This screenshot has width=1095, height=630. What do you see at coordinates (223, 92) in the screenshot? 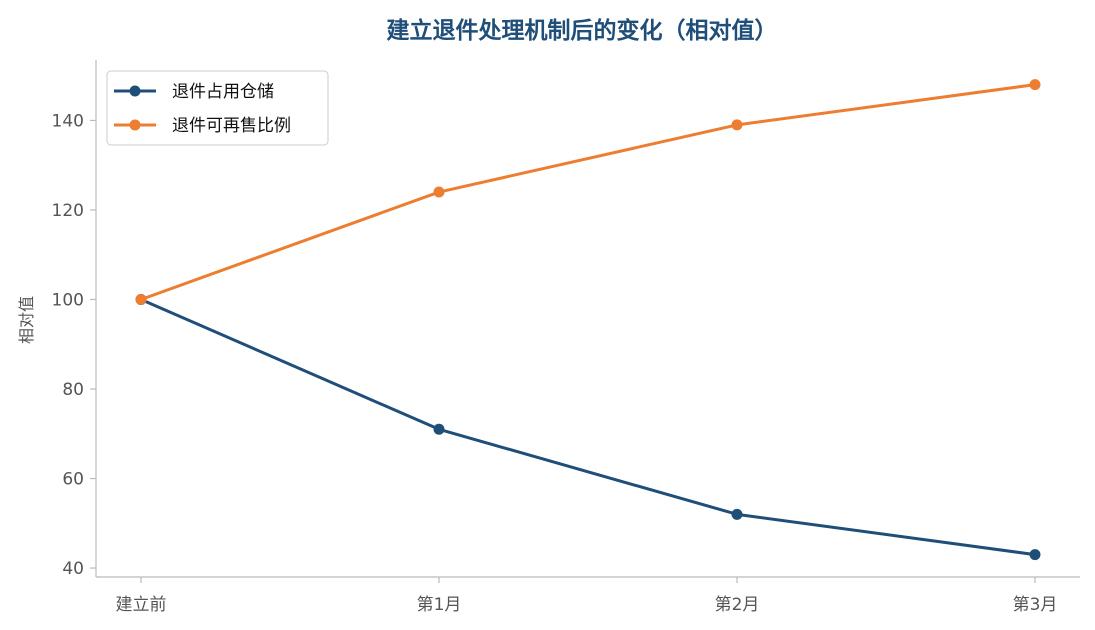
I see `legend-label-0: 退件占用仓储` at bounding box center [223, 92].